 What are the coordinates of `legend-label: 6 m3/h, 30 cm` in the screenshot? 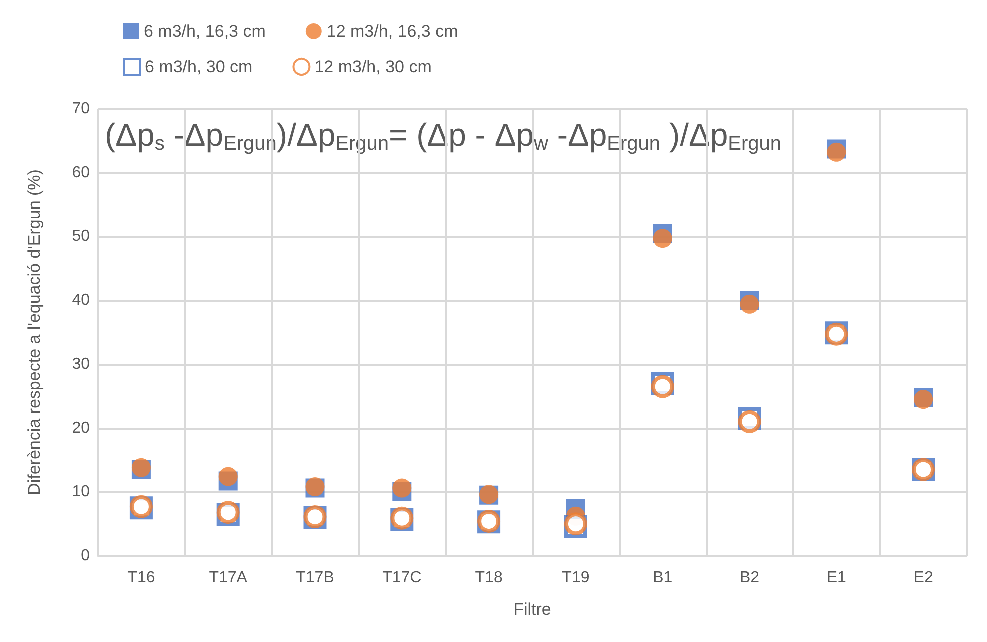 It's located at (199, 67).